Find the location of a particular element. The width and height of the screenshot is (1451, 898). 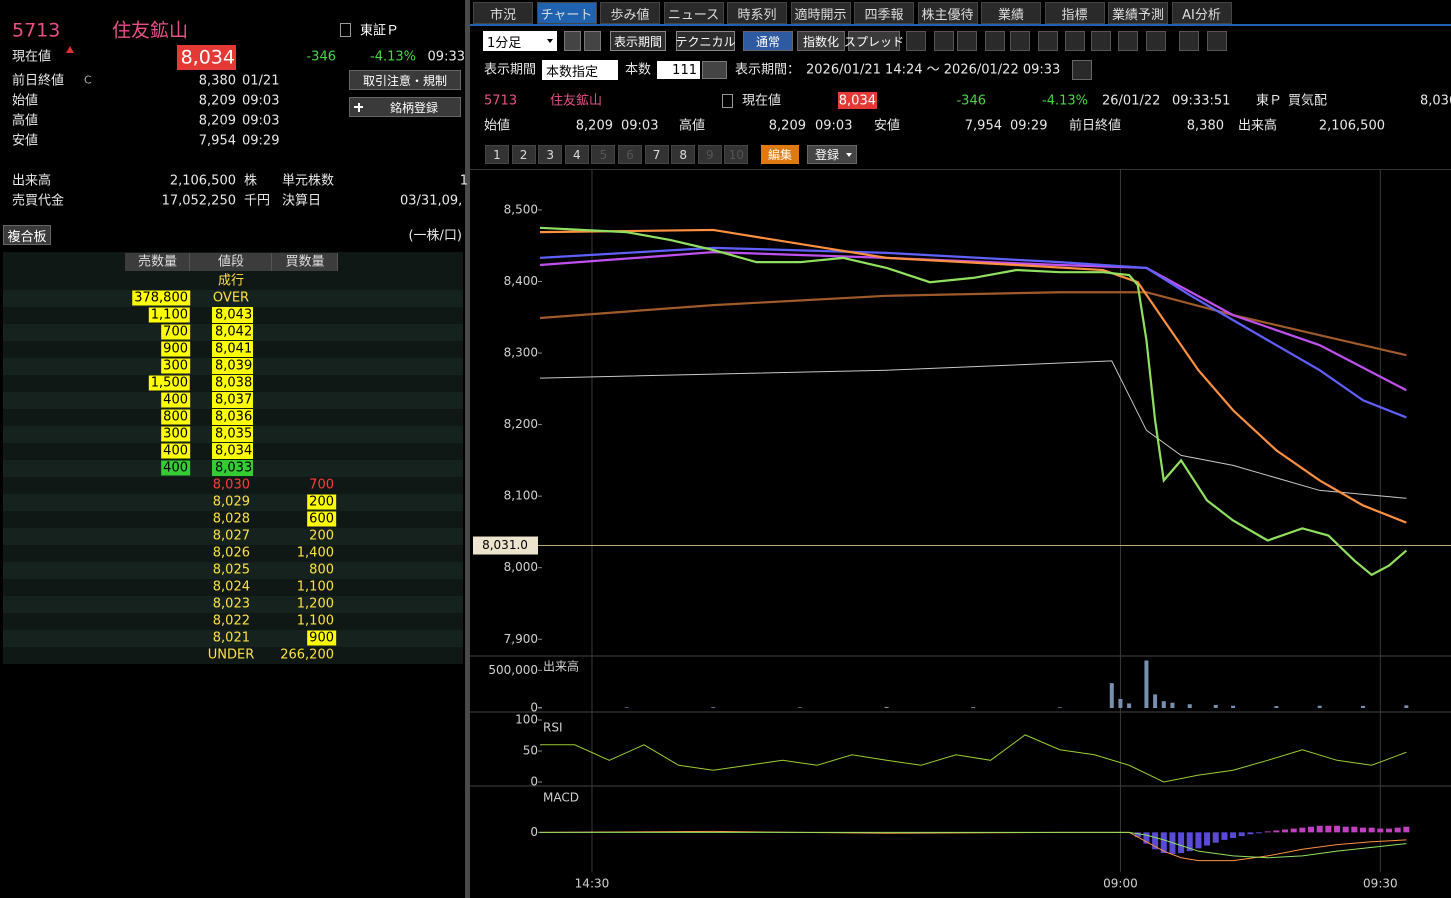

tab: 指標 is located at coordinates (1074, 13).